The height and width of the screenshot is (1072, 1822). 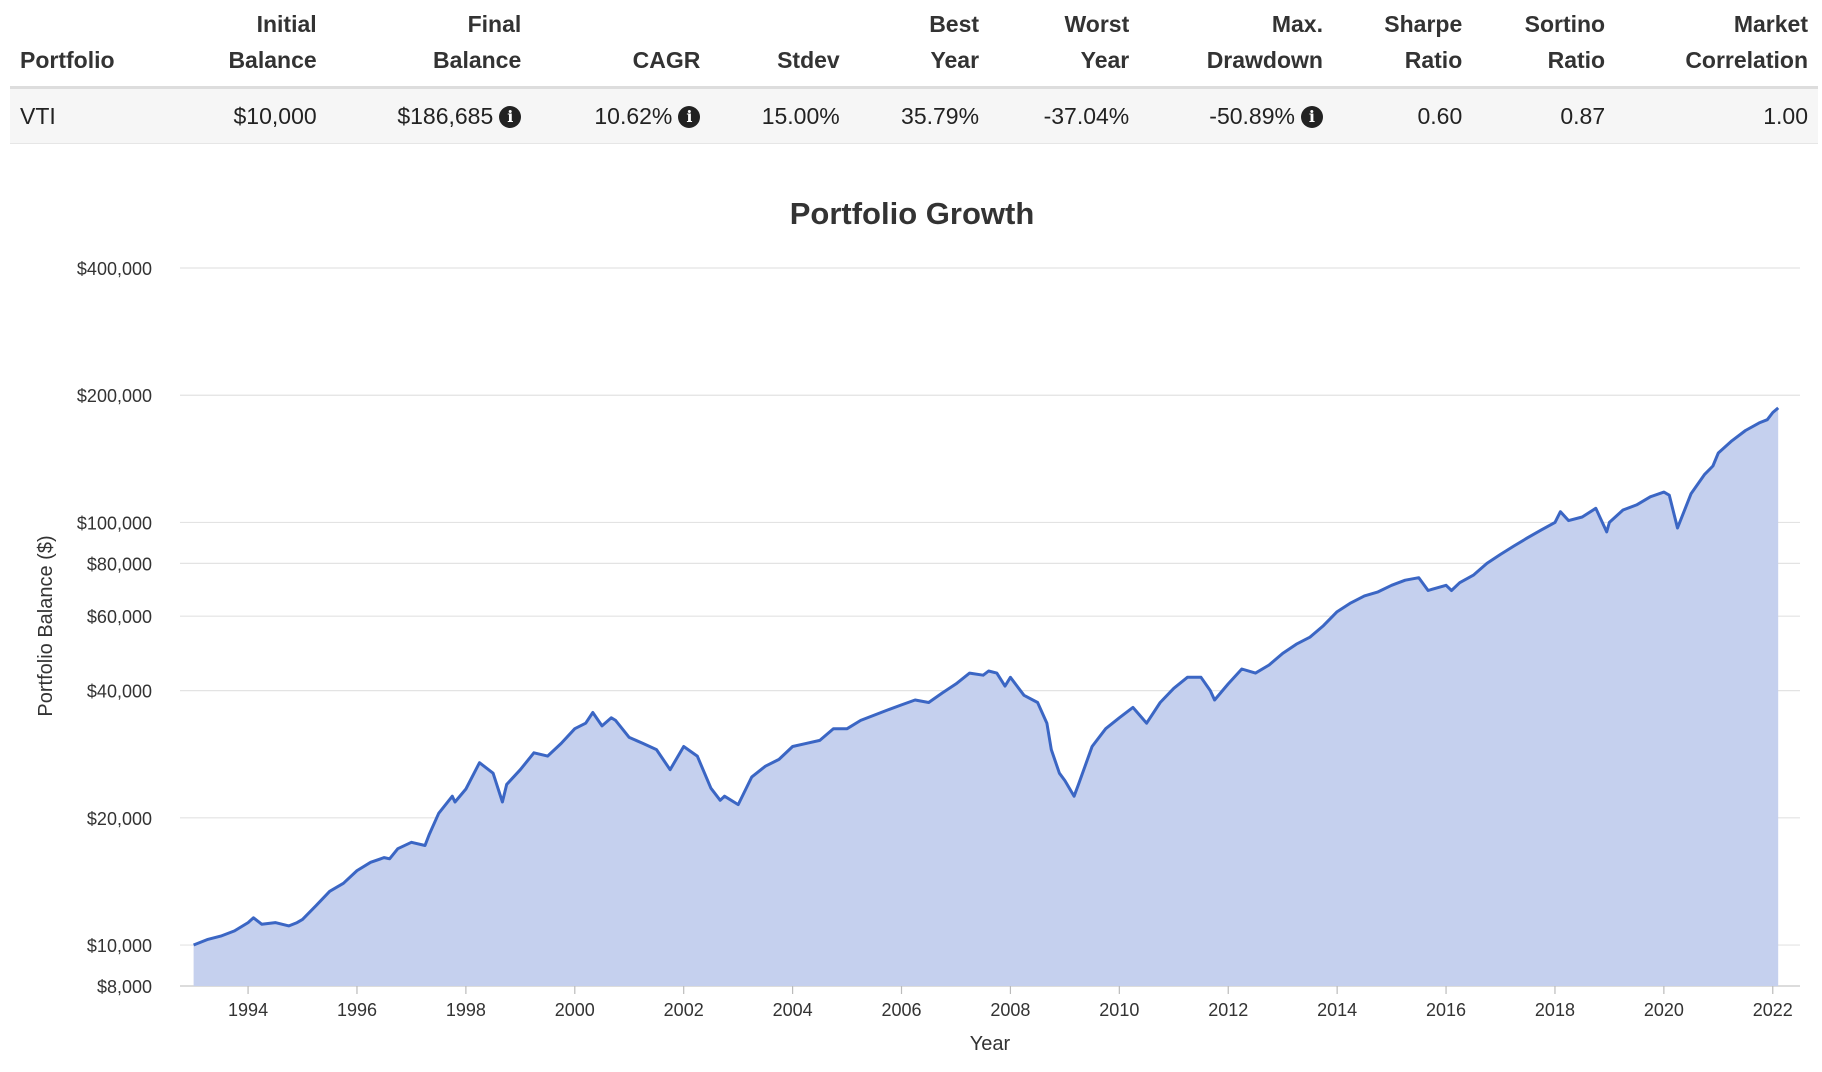 I want to click on cagr-value: 10.62%, so click(x=633, y=115).